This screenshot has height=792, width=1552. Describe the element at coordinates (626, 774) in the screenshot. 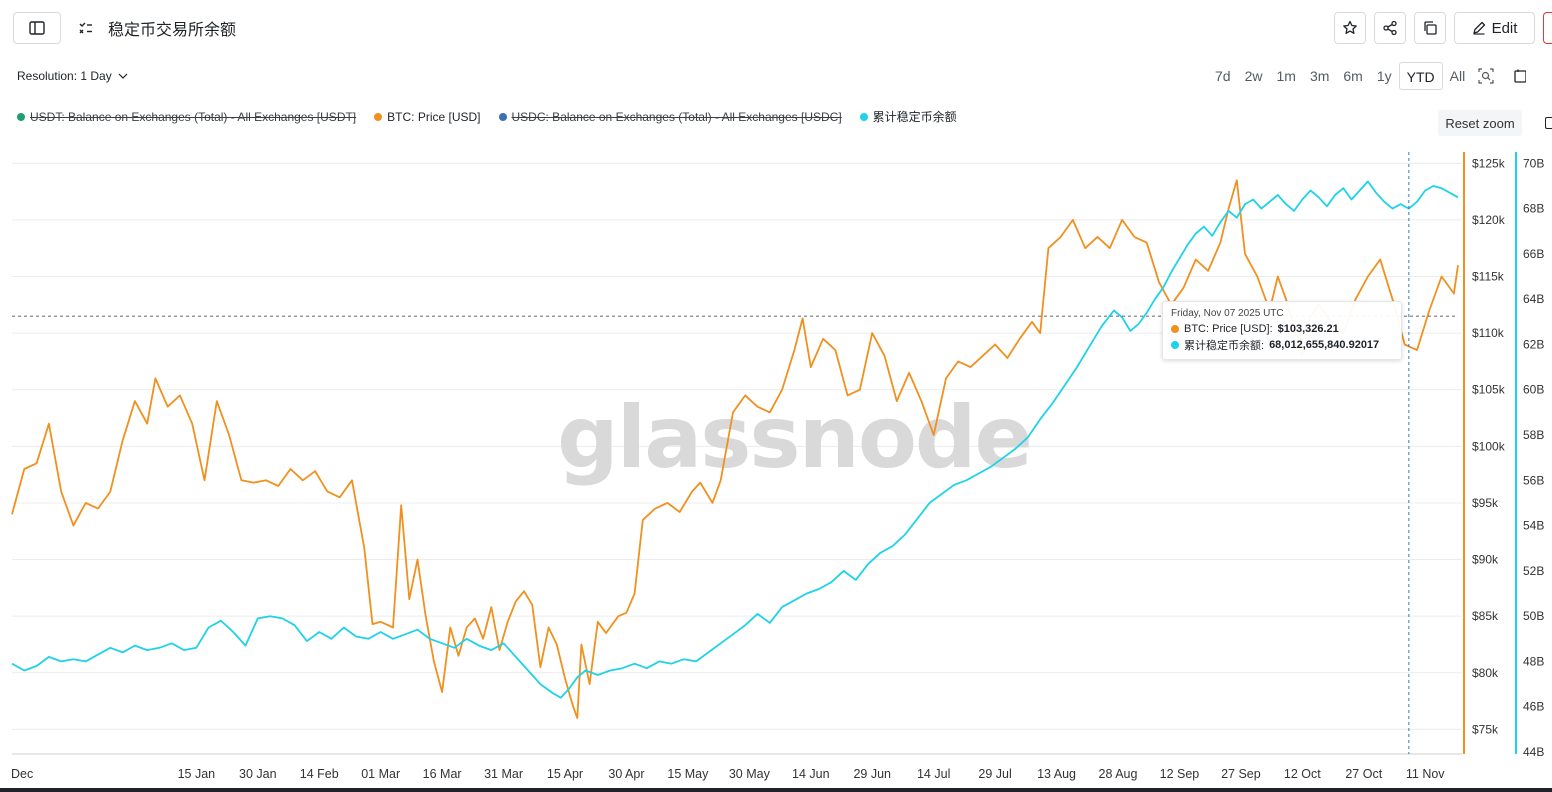

I see `x-tick-label: 30 Apr` at that location.